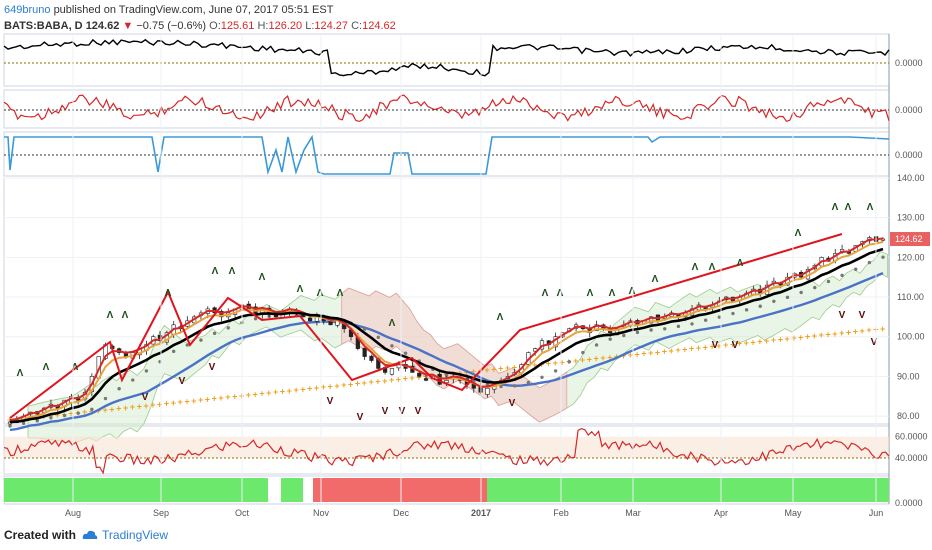  I want to click on footer: Created with TradingView, so click(86, 535).